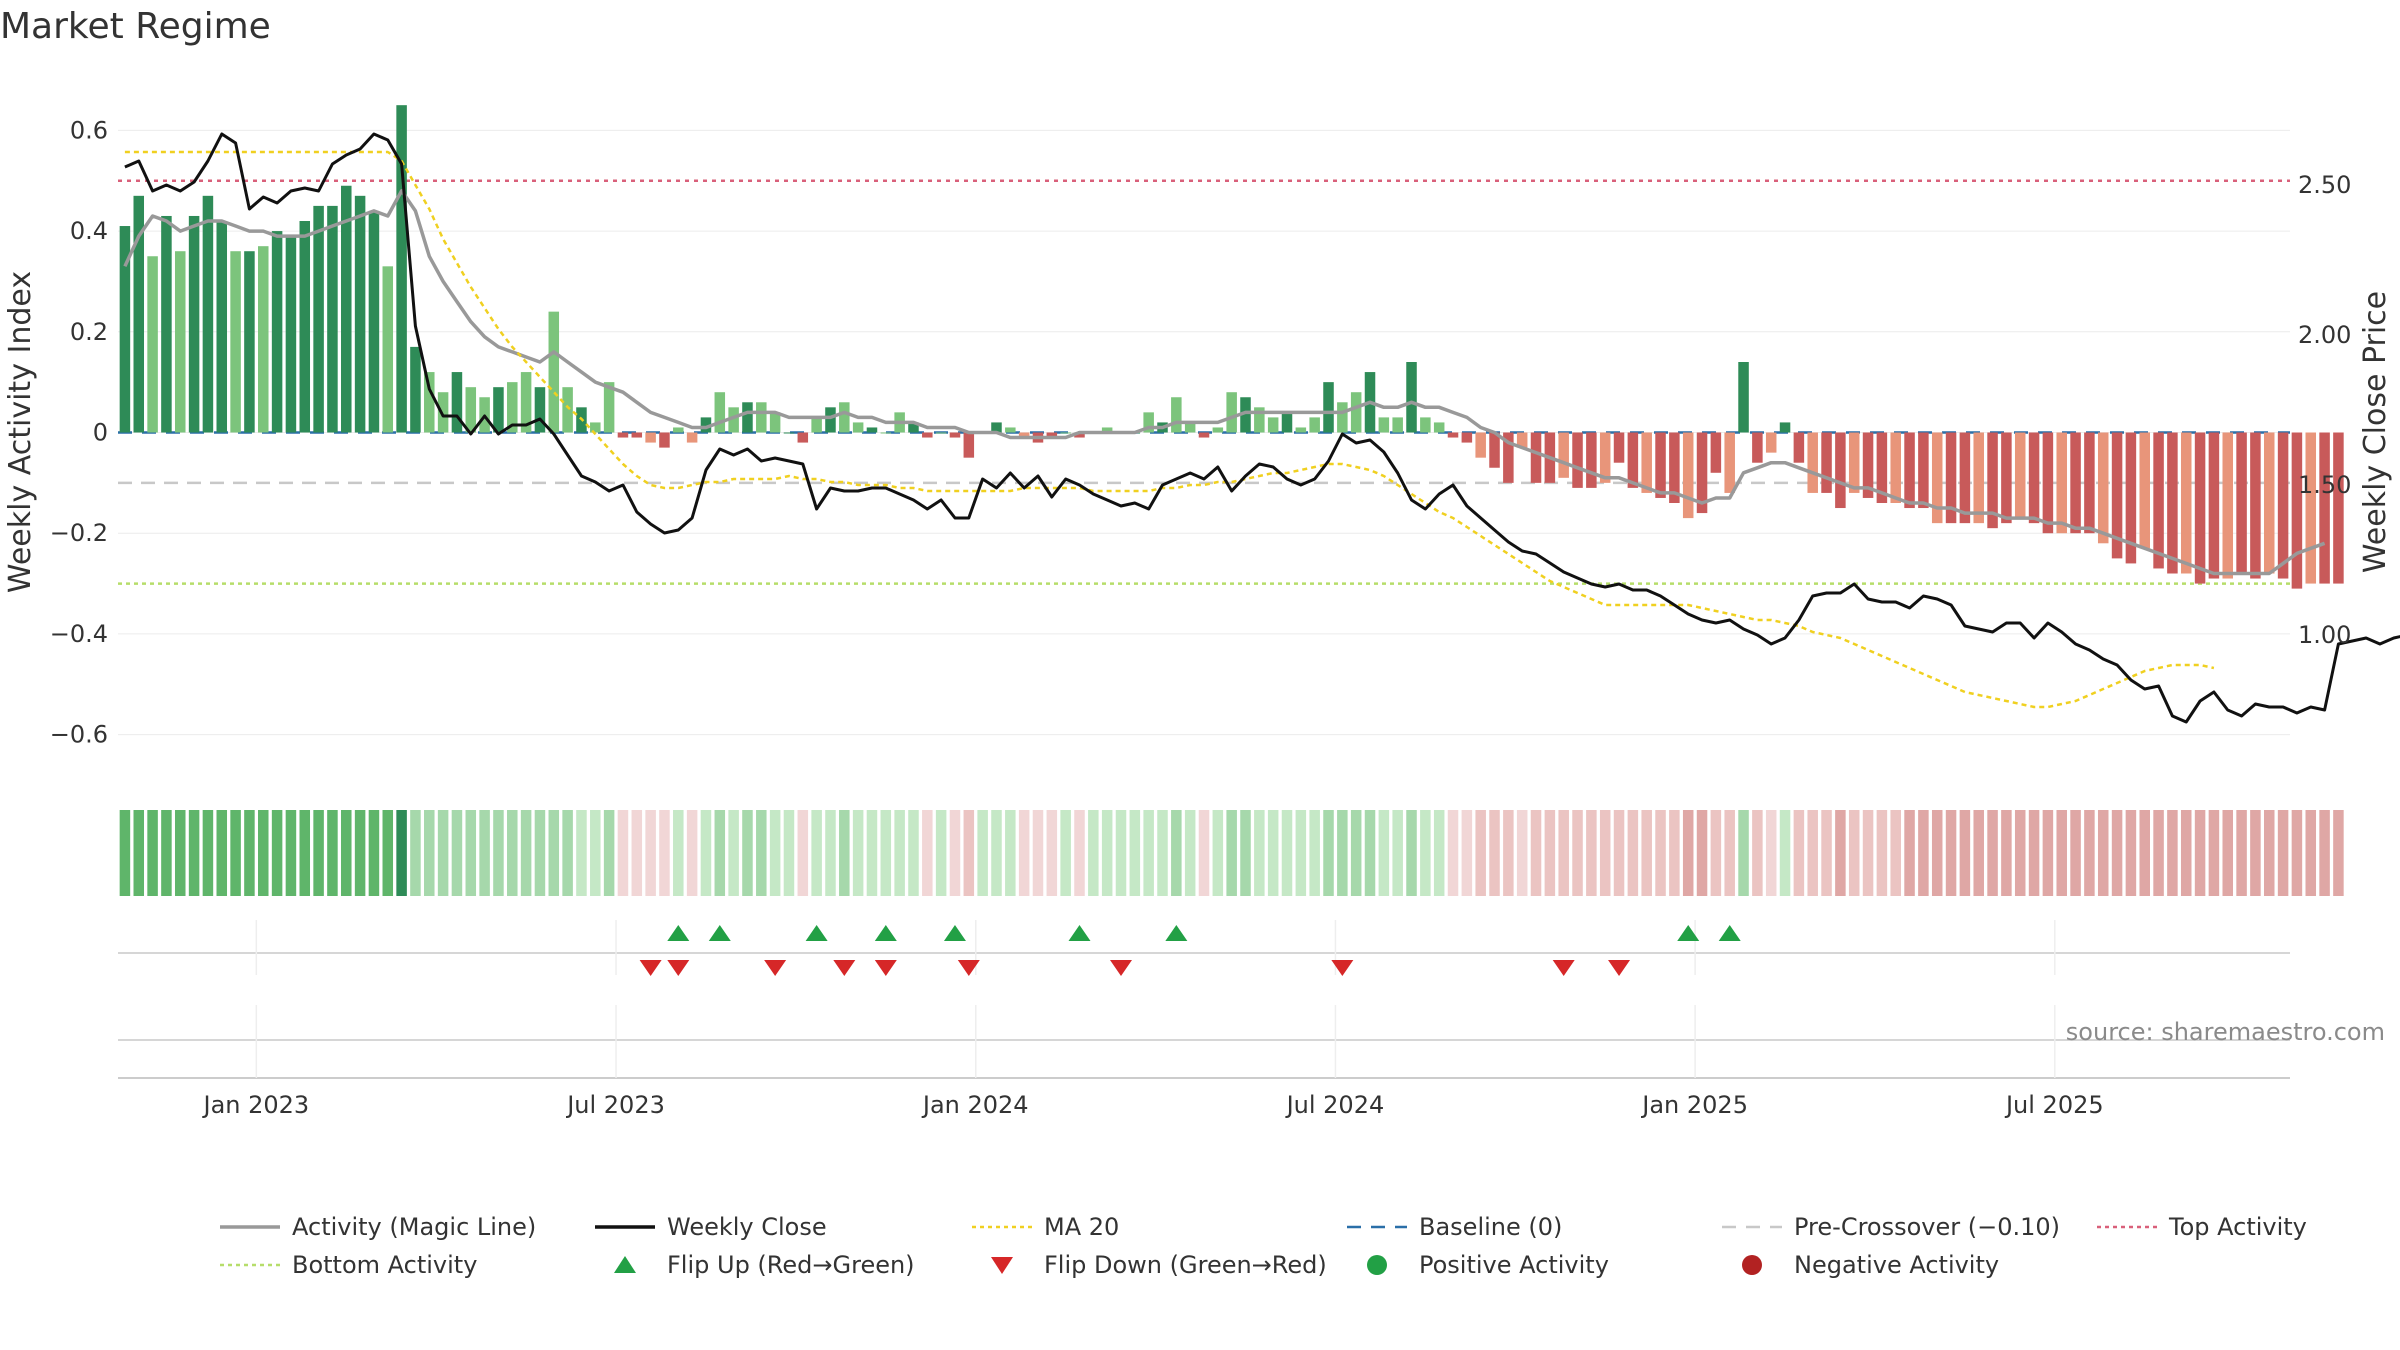  Describe the element at coordinates (975, 1105) in the screenshot. I see `x-tick-label: Jan 2024` at that location.